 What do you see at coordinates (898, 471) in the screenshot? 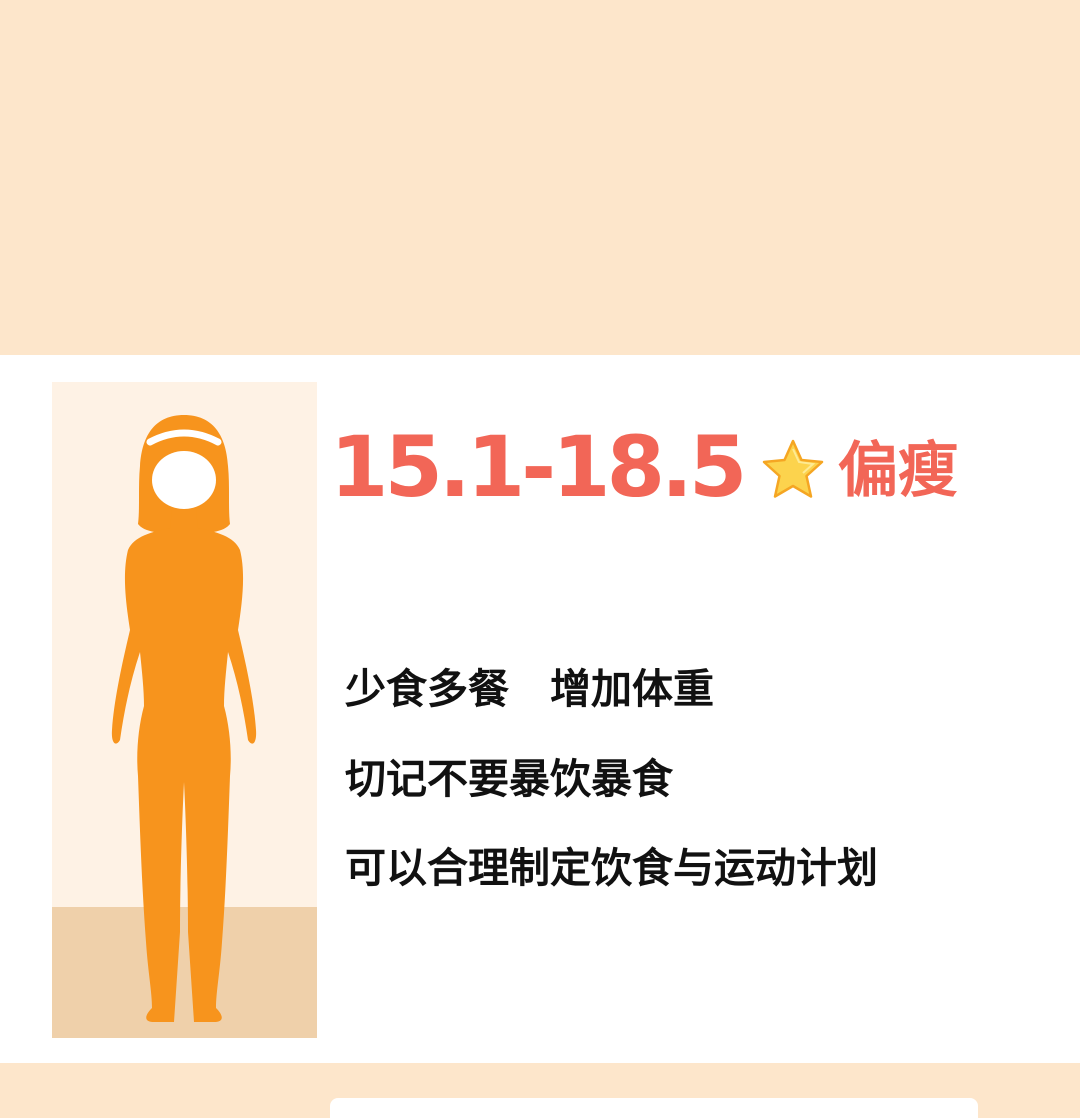
I see `bmi-category-label: 偏瘦` at bounding box center [898, 471].